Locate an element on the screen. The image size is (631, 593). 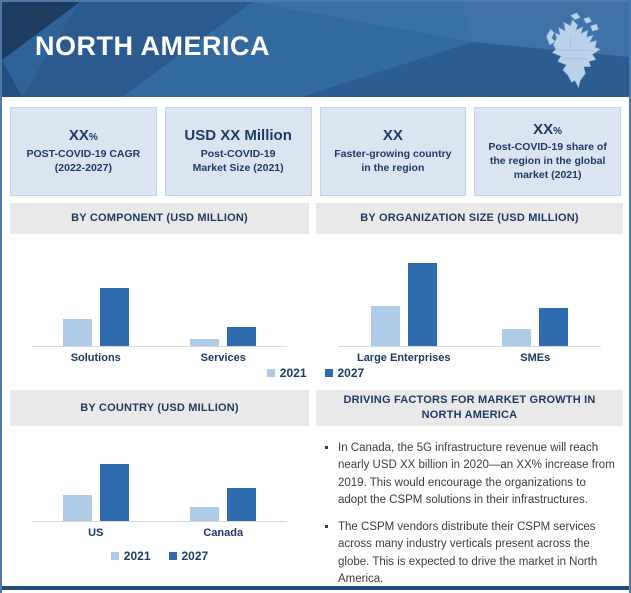
chart-by-organization-size: Large Enterprises SMEs is located at coordinates (469, 299).